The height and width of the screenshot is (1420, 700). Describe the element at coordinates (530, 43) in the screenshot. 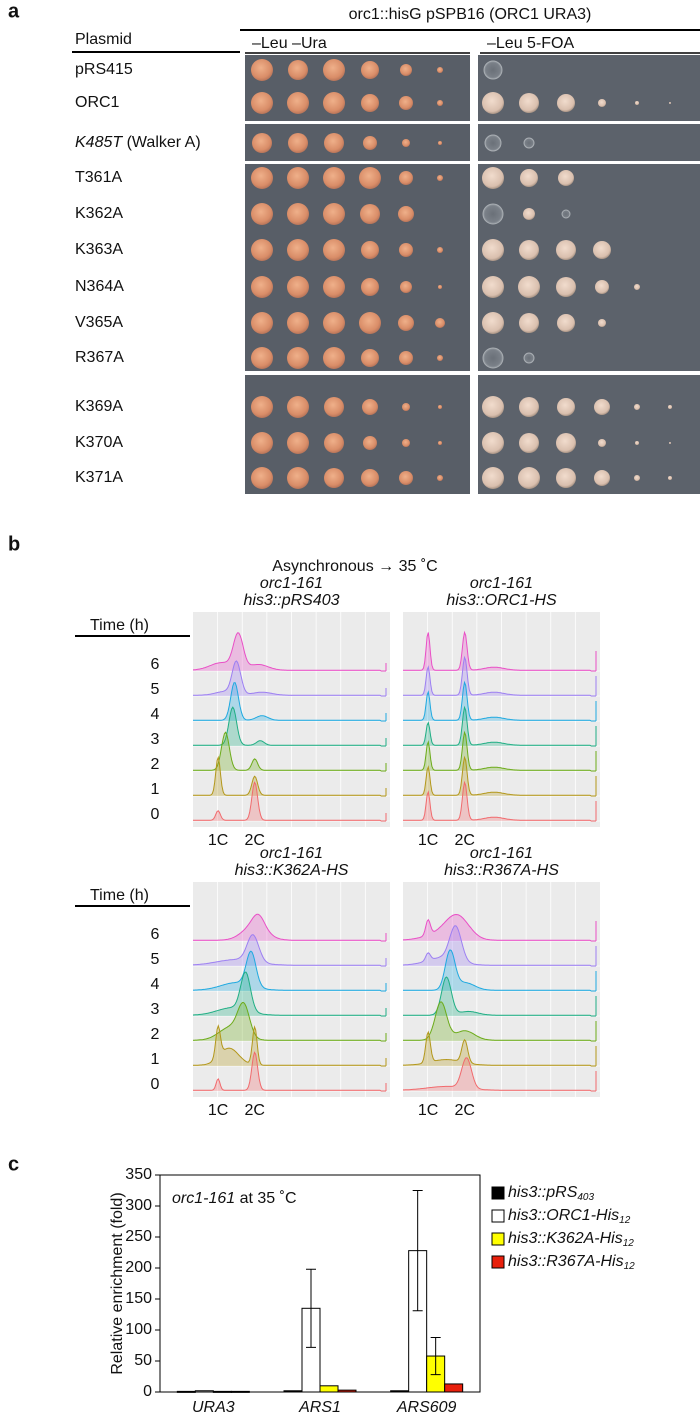

I see `medium-label: –Leu 5-FOA` at that location.